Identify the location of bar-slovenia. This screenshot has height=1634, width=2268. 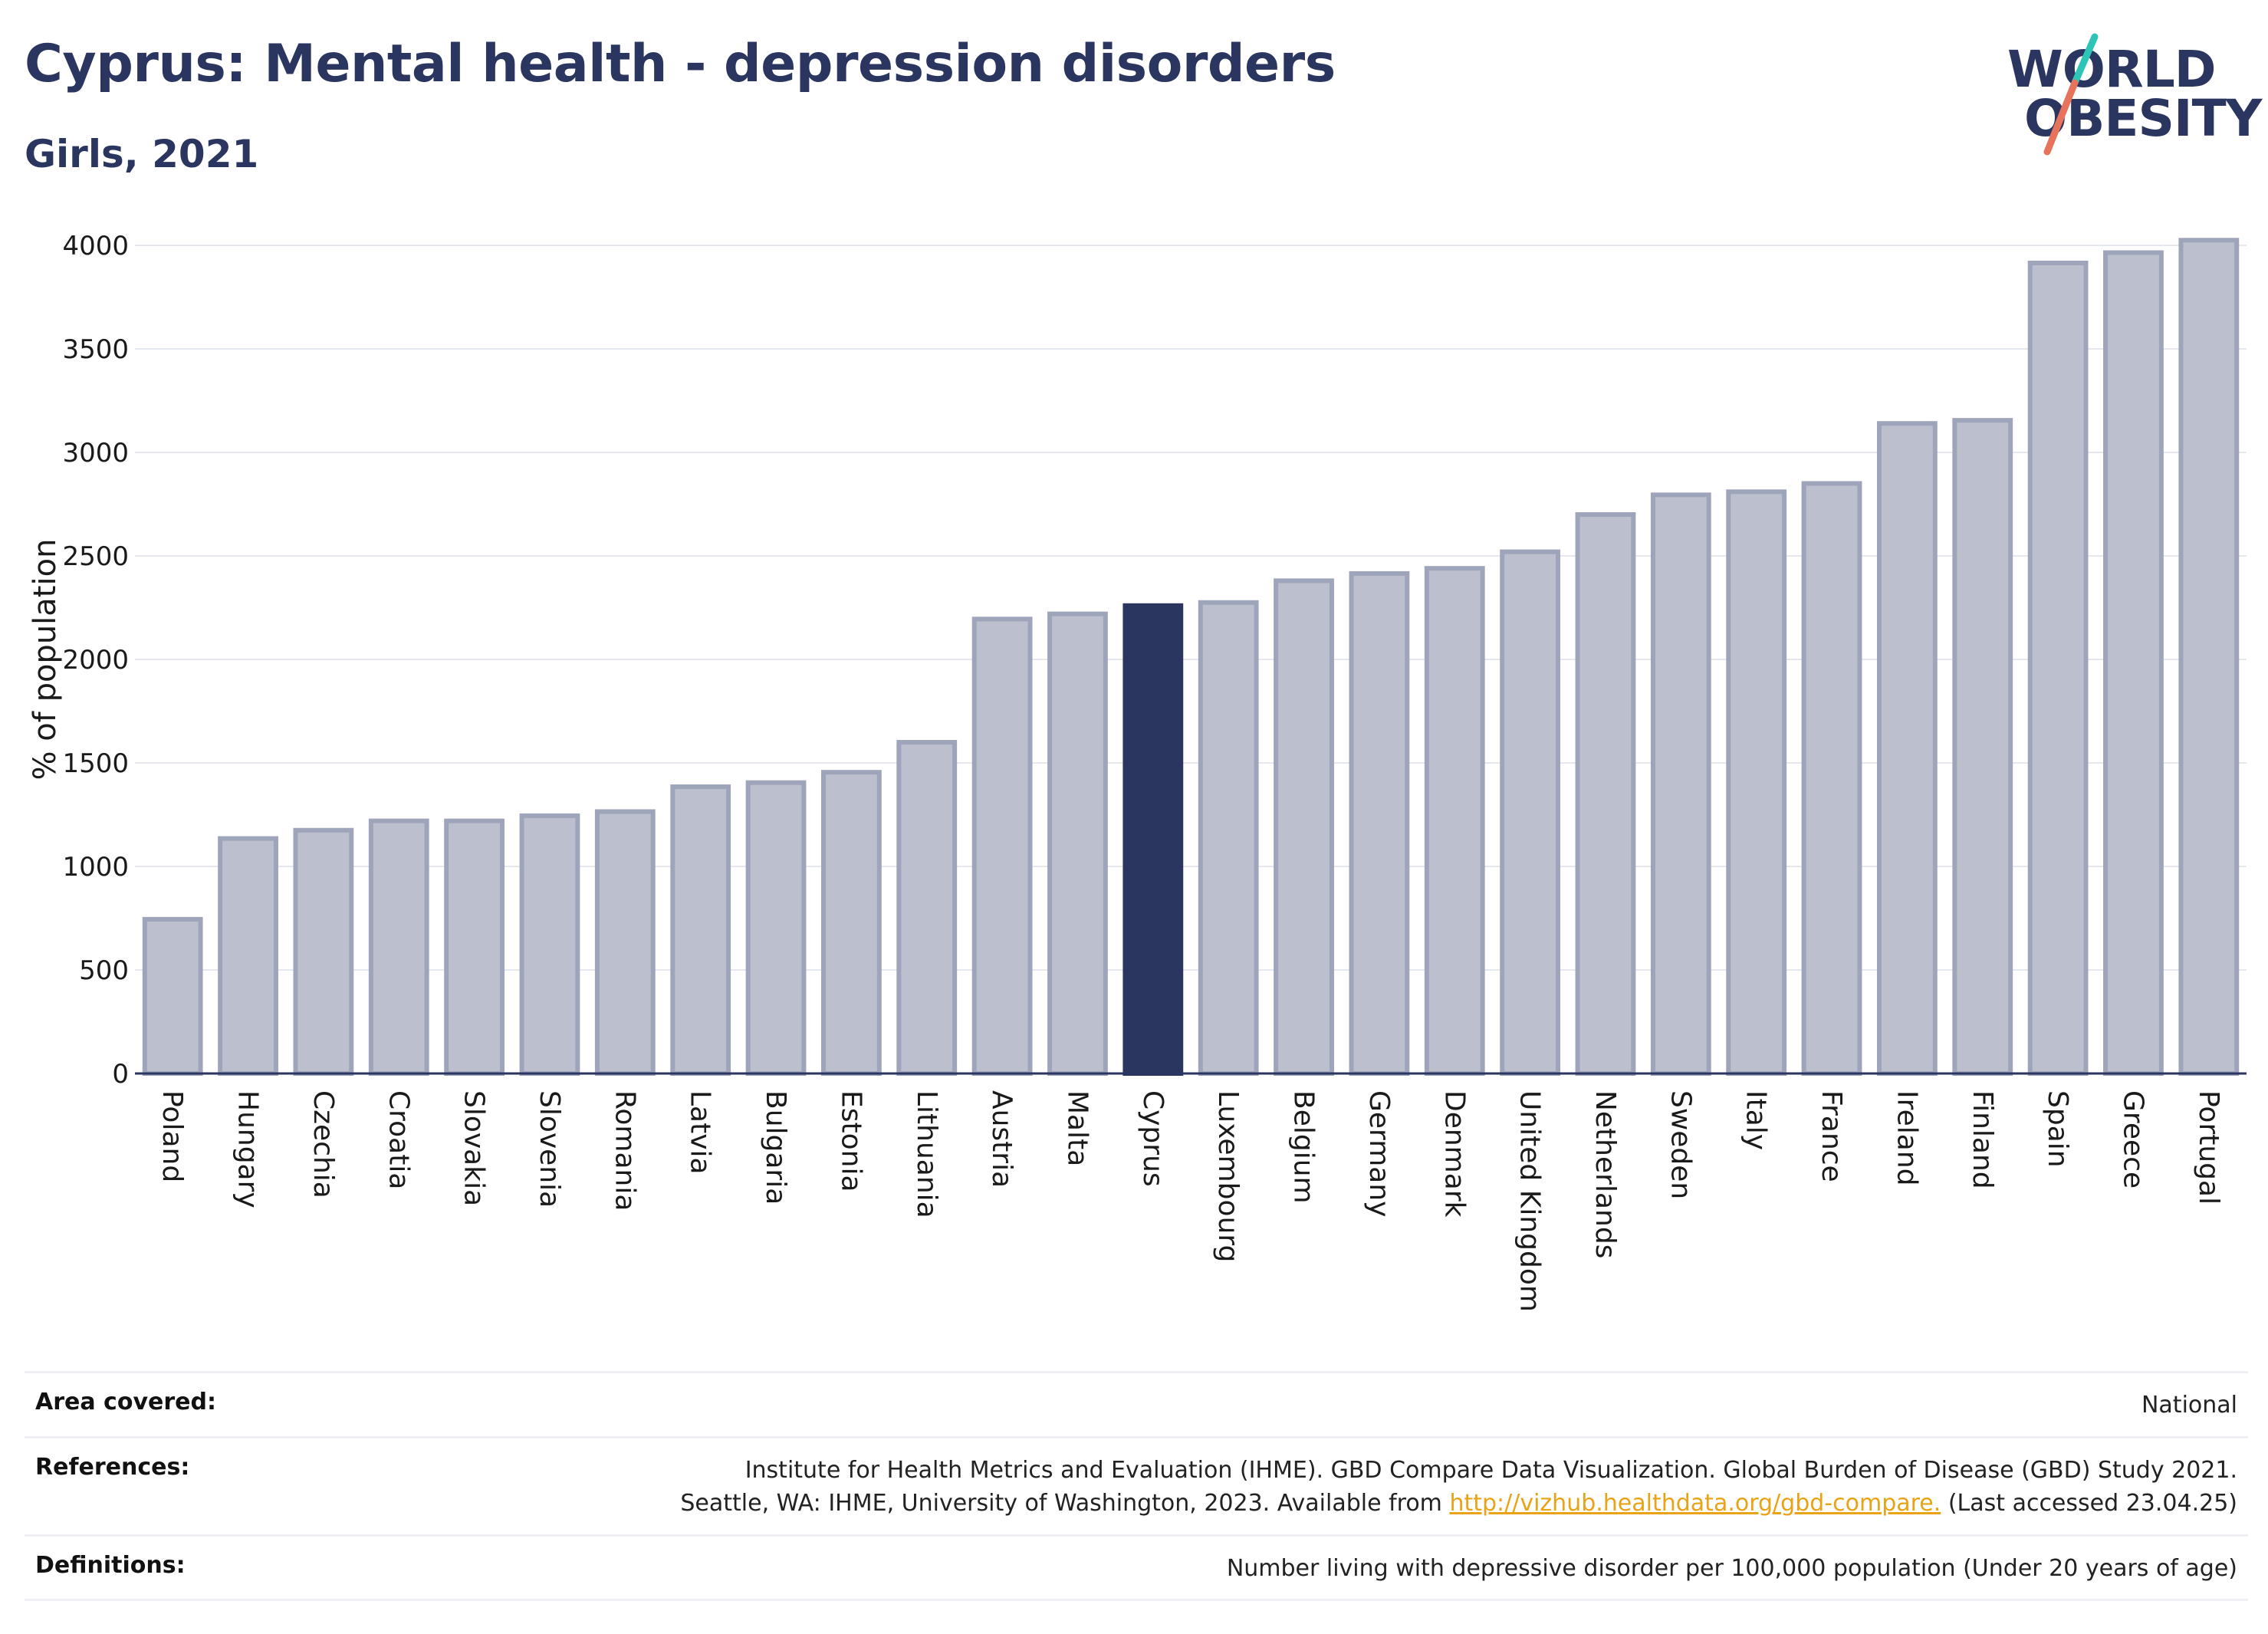
(549, 945).